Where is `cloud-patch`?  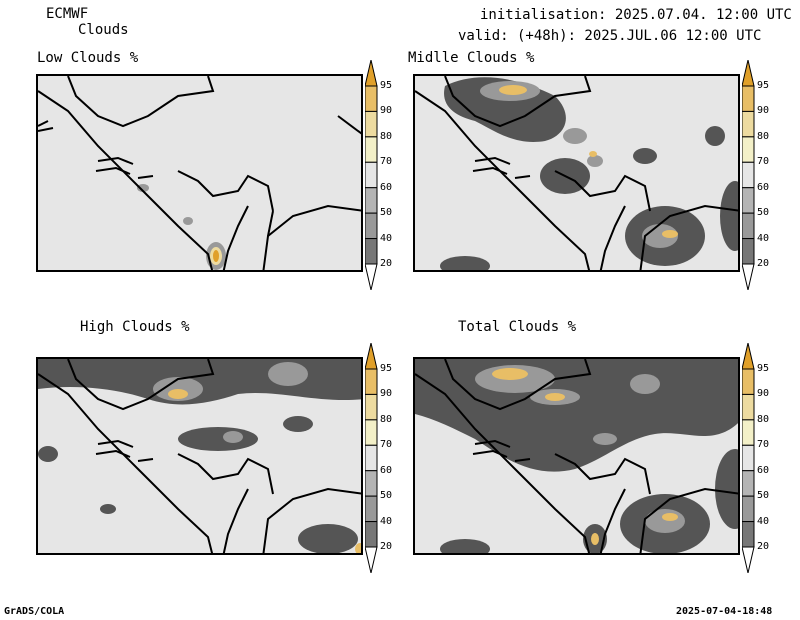
cloud-patch is located at coordinates (216, 256).